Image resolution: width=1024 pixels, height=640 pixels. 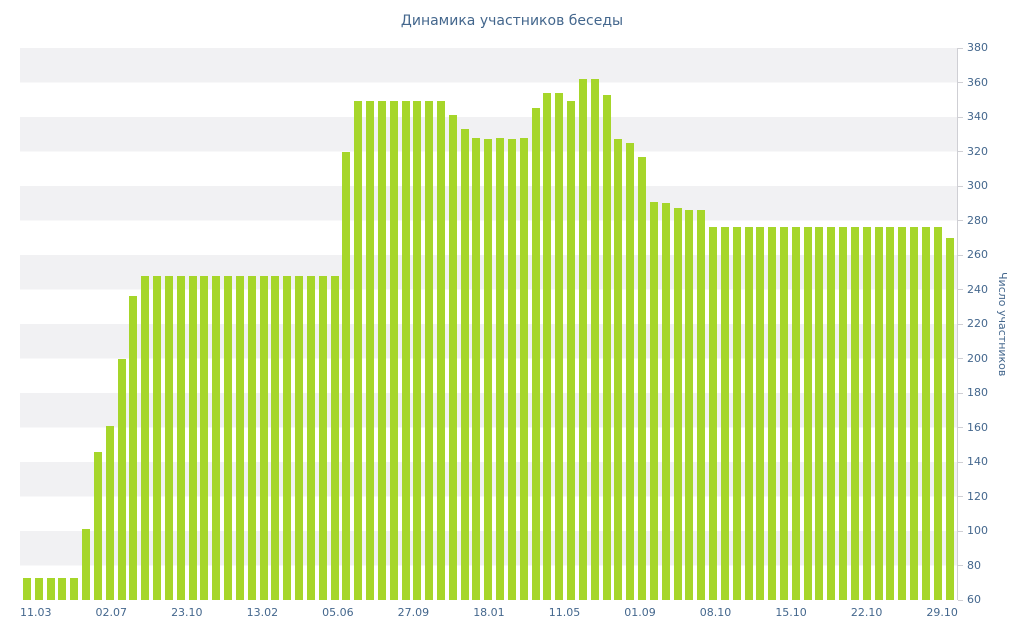 I want to click on x-tick-label: 18.01, so click(x=489, y=612).